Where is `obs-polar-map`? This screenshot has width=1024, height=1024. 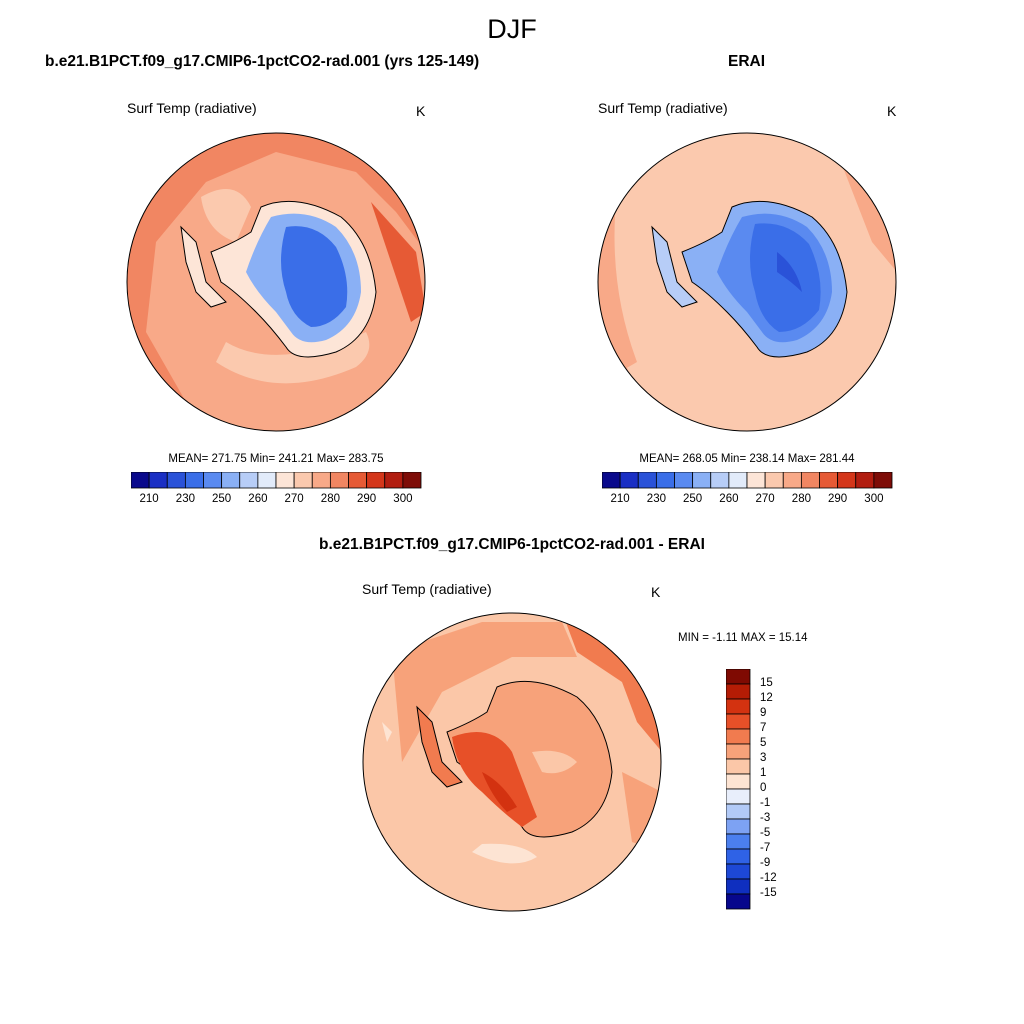
obs-polar-map is located at coordinates (747, 282).